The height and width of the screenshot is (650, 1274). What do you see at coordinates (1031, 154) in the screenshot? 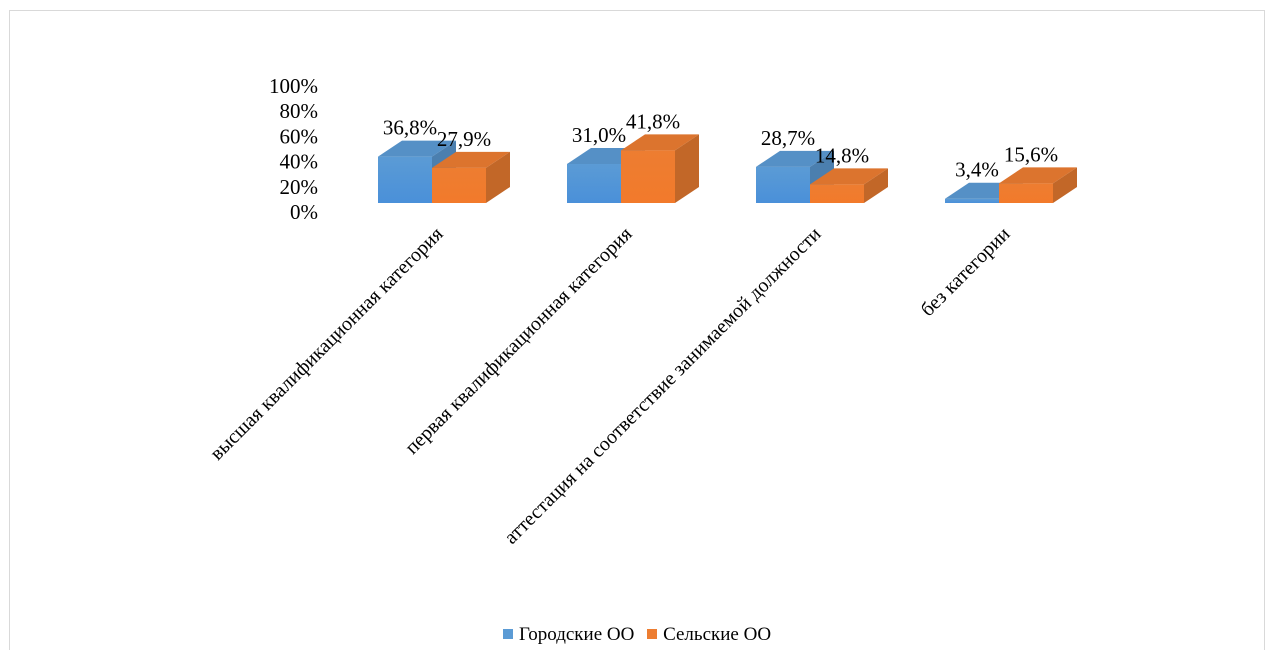
I see `data-label: 15,6%` at bounding box center [1031, 154].